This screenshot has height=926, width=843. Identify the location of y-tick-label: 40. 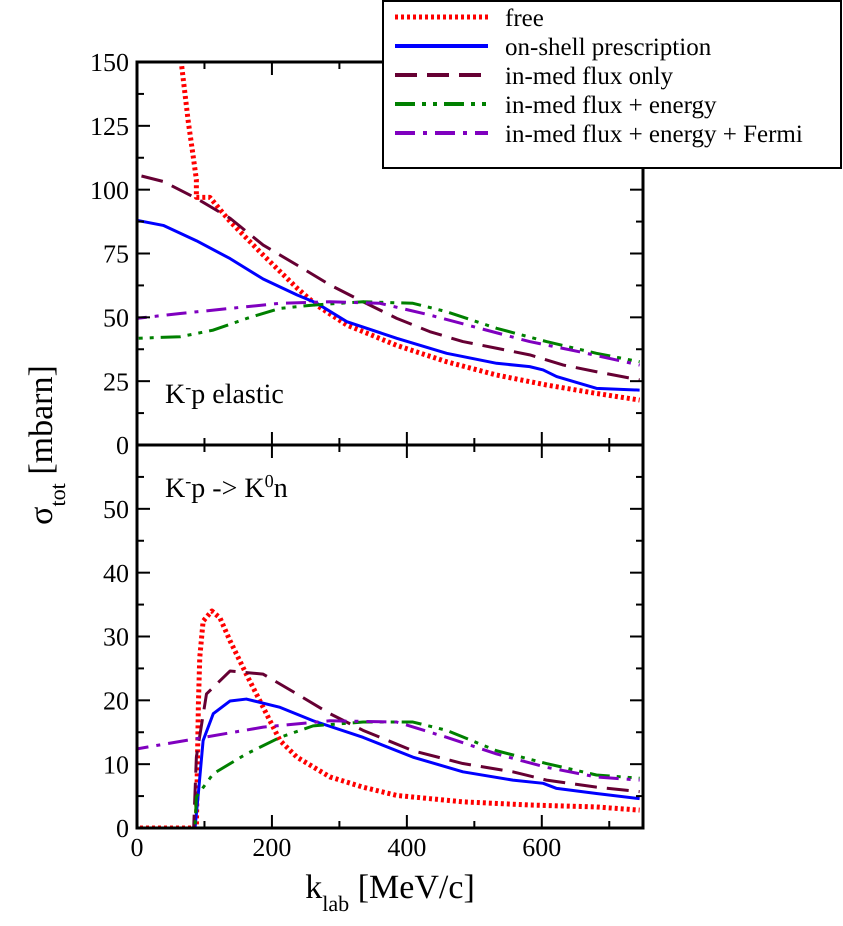
(116, 573).